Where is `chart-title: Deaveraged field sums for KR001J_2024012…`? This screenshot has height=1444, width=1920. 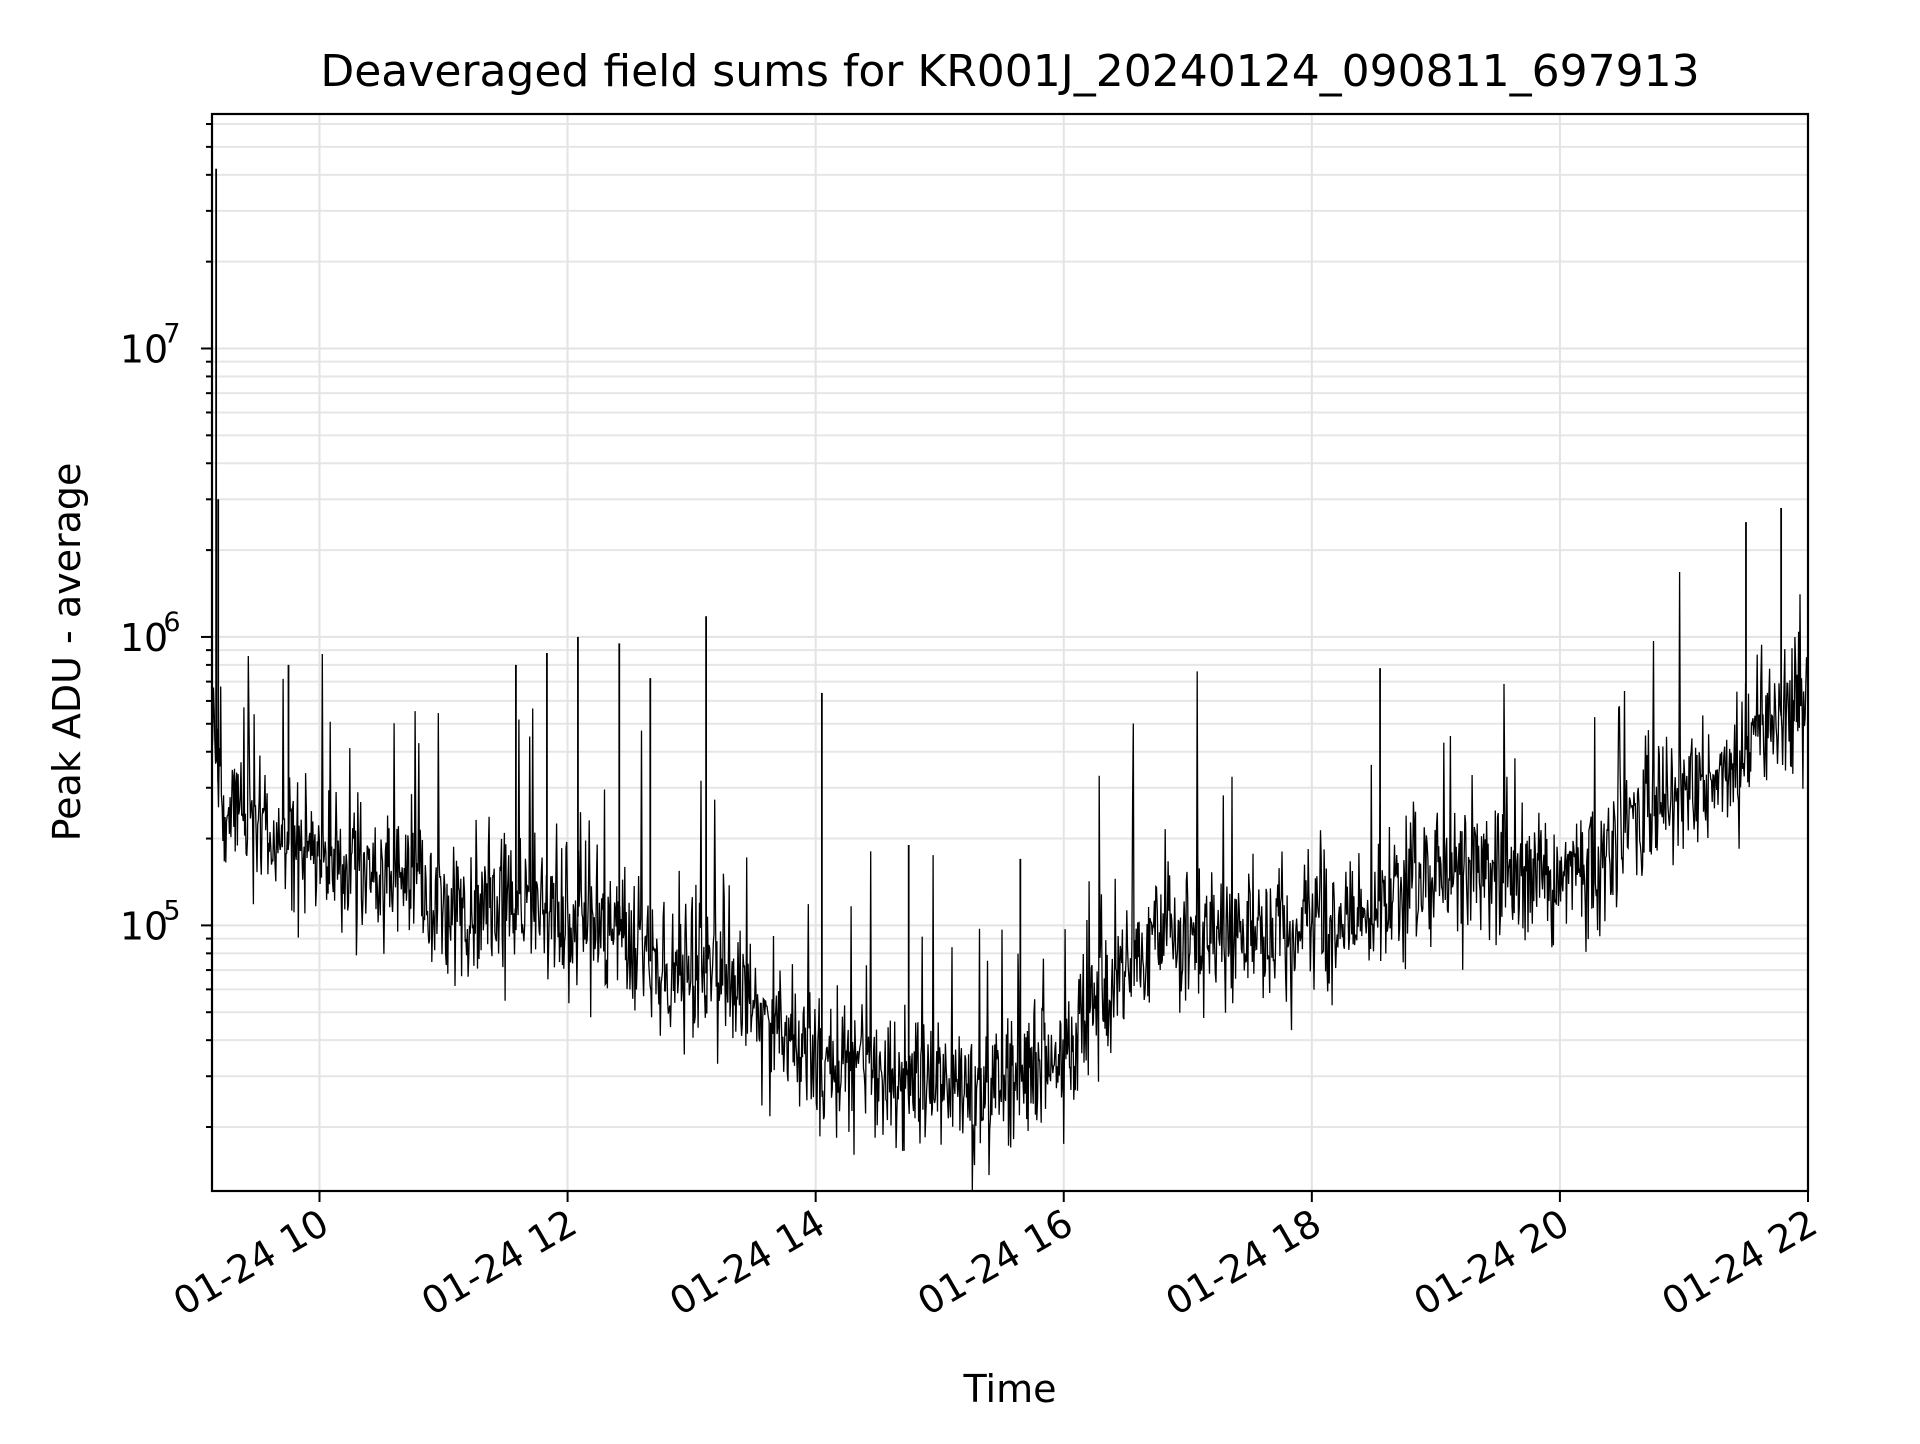
chart-title: Deaveraged field sums for KR001J_2024012… is located at coordinates (1009, 71).